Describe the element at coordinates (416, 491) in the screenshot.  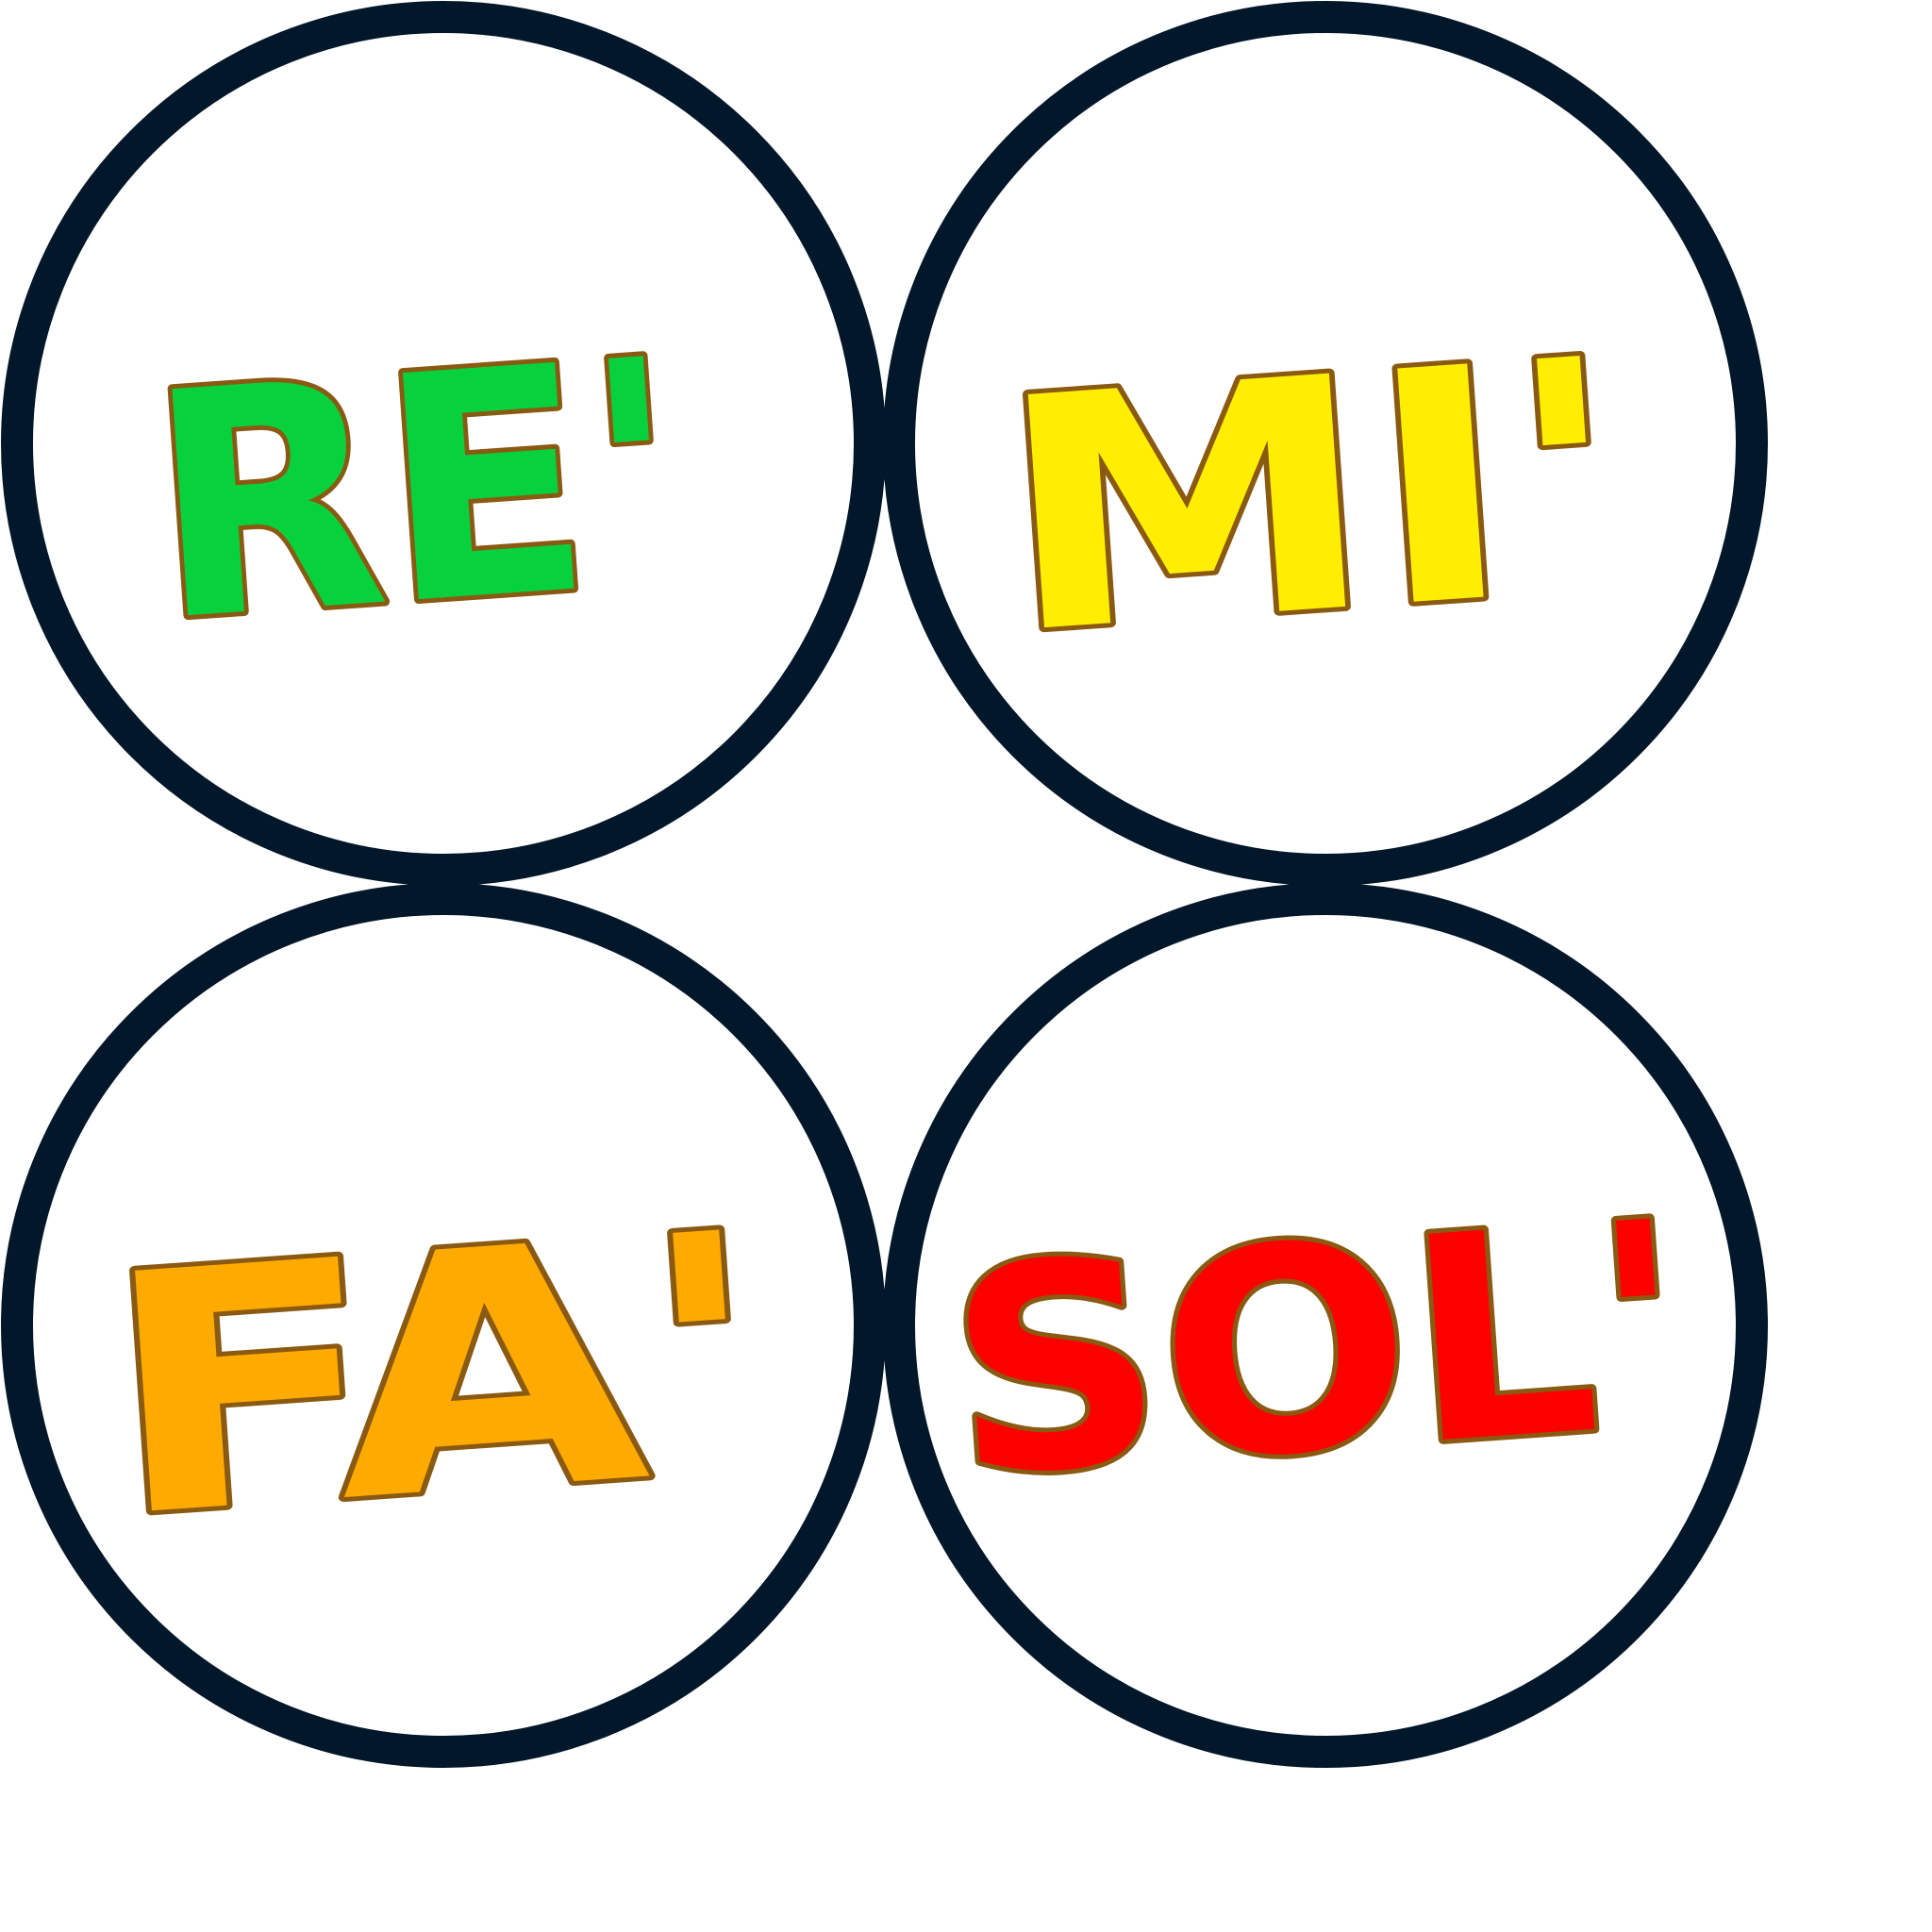
I see `badge-label: RE'` at that location.